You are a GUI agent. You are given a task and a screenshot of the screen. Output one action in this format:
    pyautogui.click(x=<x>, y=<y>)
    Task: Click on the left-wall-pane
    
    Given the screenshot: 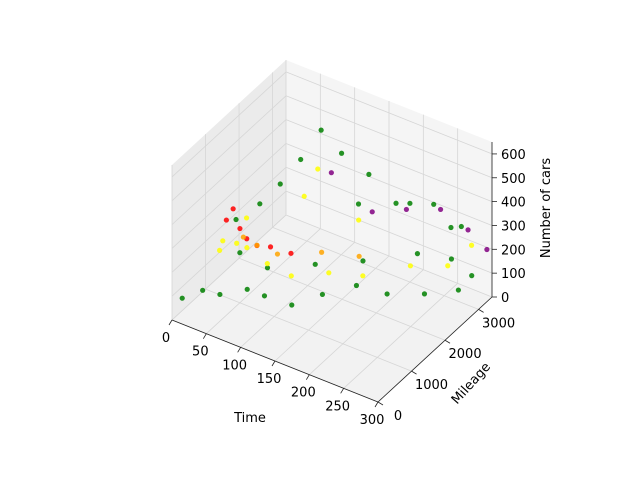 What is the action you would take?
    pyautogui.click(x=229, y=190)
    